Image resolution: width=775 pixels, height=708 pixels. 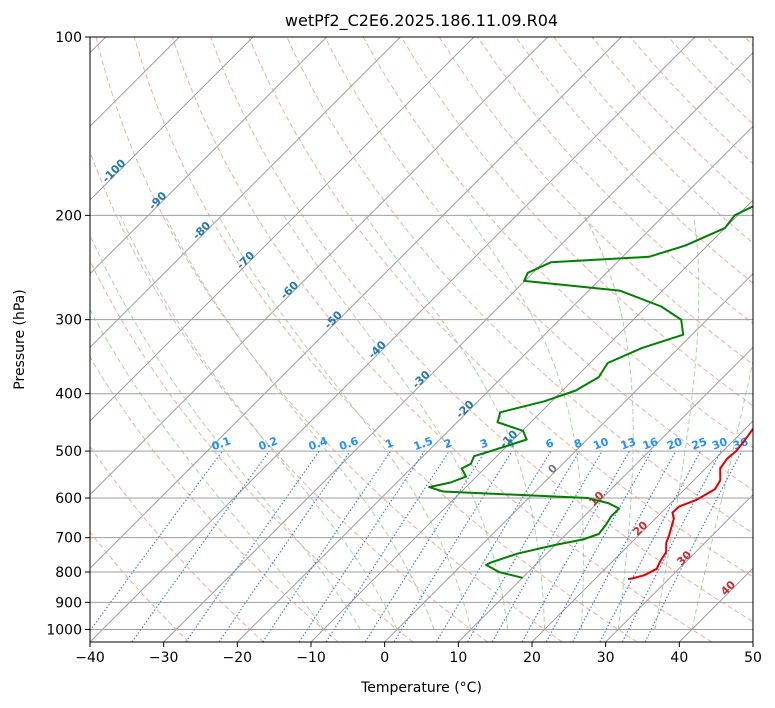 I want to click on mixing-ratio-label: 1.5, so click(x=423, y=443).